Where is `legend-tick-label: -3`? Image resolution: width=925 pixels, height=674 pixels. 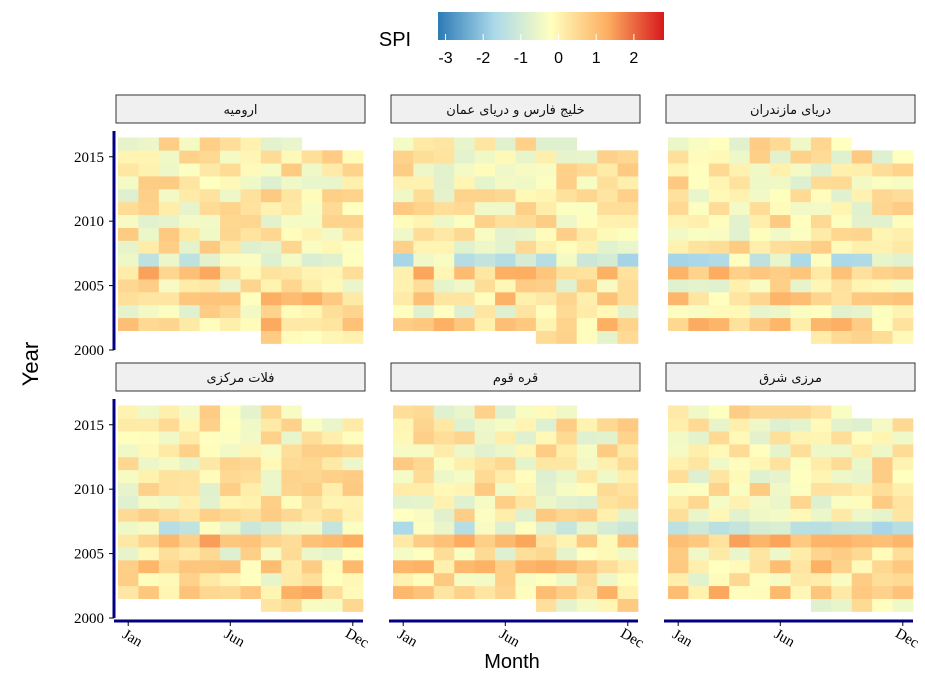
legend-tick-label: -3 is located at coordinates (445, 58).